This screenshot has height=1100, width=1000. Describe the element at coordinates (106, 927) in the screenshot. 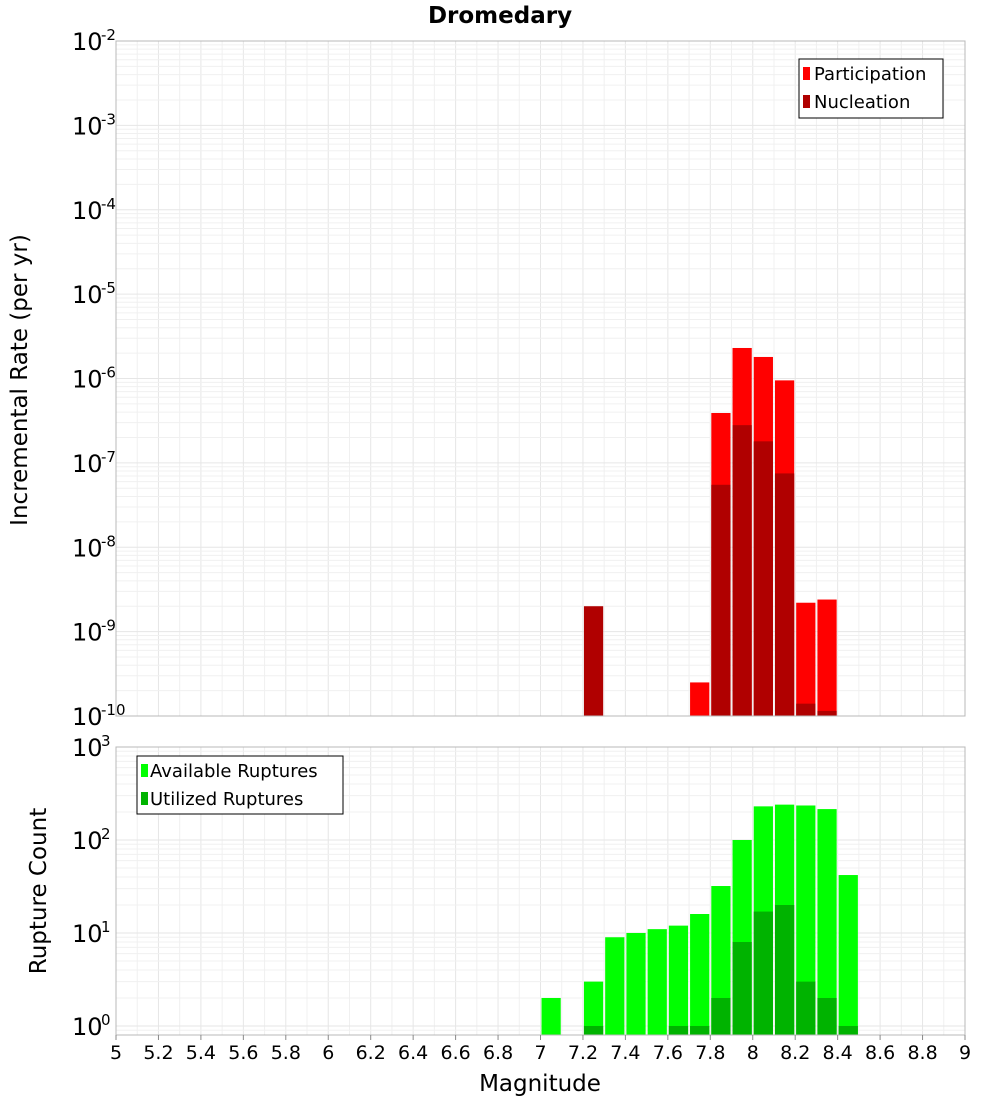

I see `y-tick-exponent: 1` at that location.